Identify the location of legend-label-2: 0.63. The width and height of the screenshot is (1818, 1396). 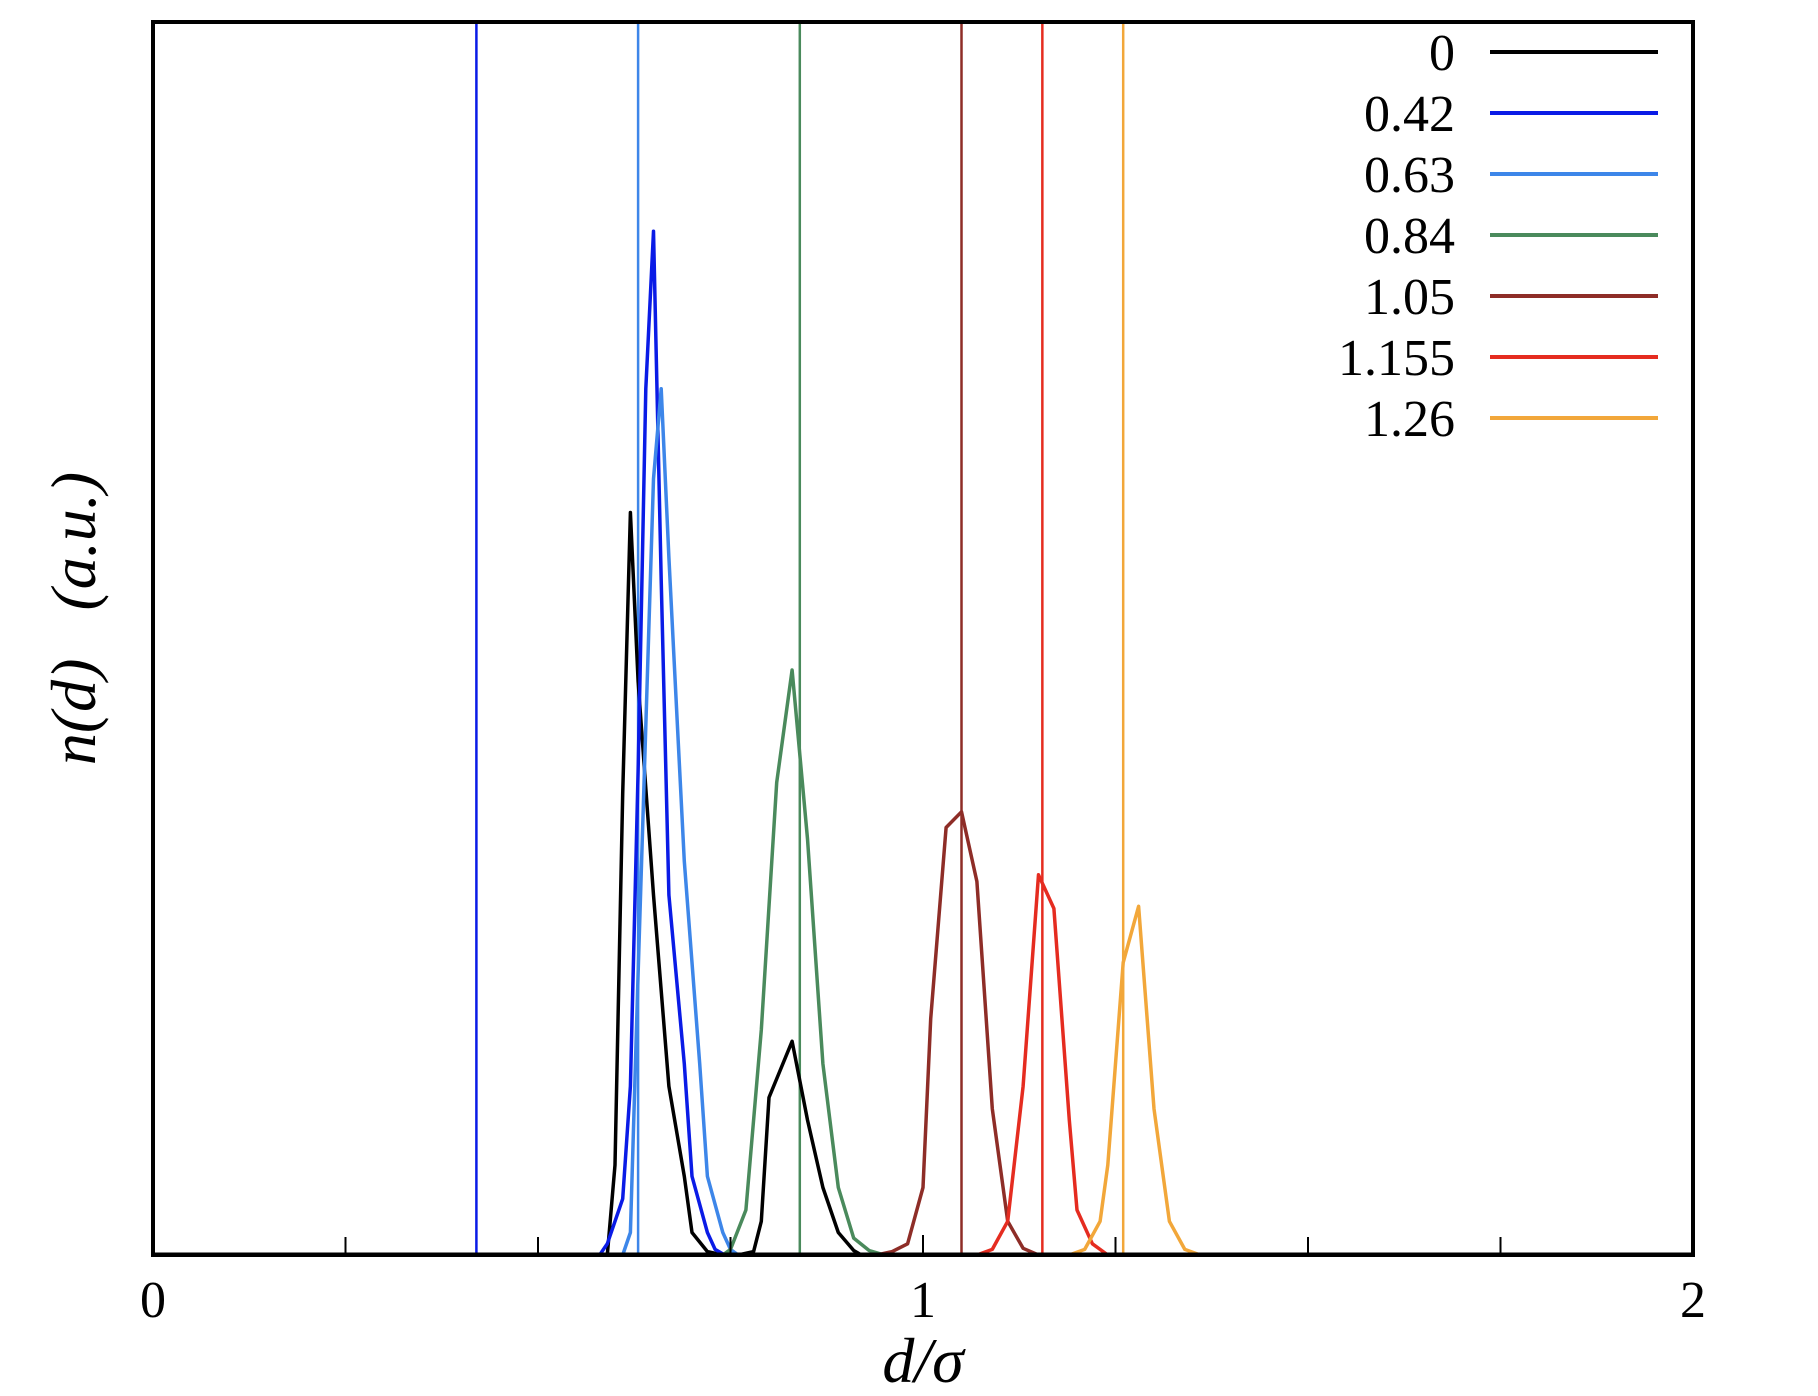
(1409, 175).